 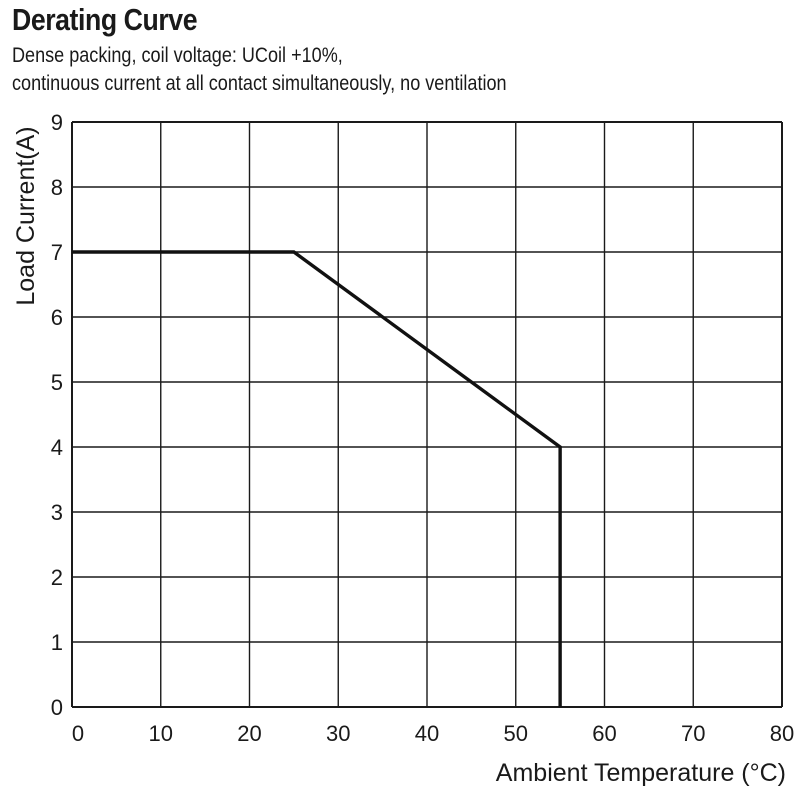 I want to click on x-tick-label: 0, so click(x=78, y=733).